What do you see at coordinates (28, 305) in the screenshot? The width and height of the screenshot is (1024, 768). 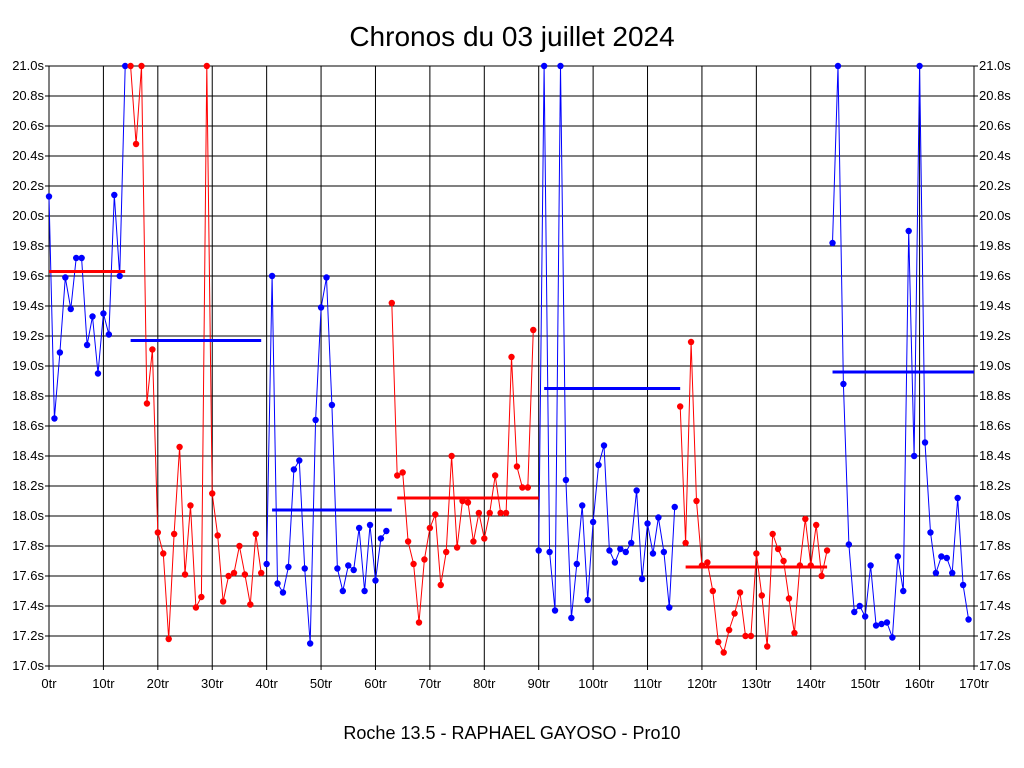 I see `y-tick-label: 19.4s` at bounding box center [28, 305].